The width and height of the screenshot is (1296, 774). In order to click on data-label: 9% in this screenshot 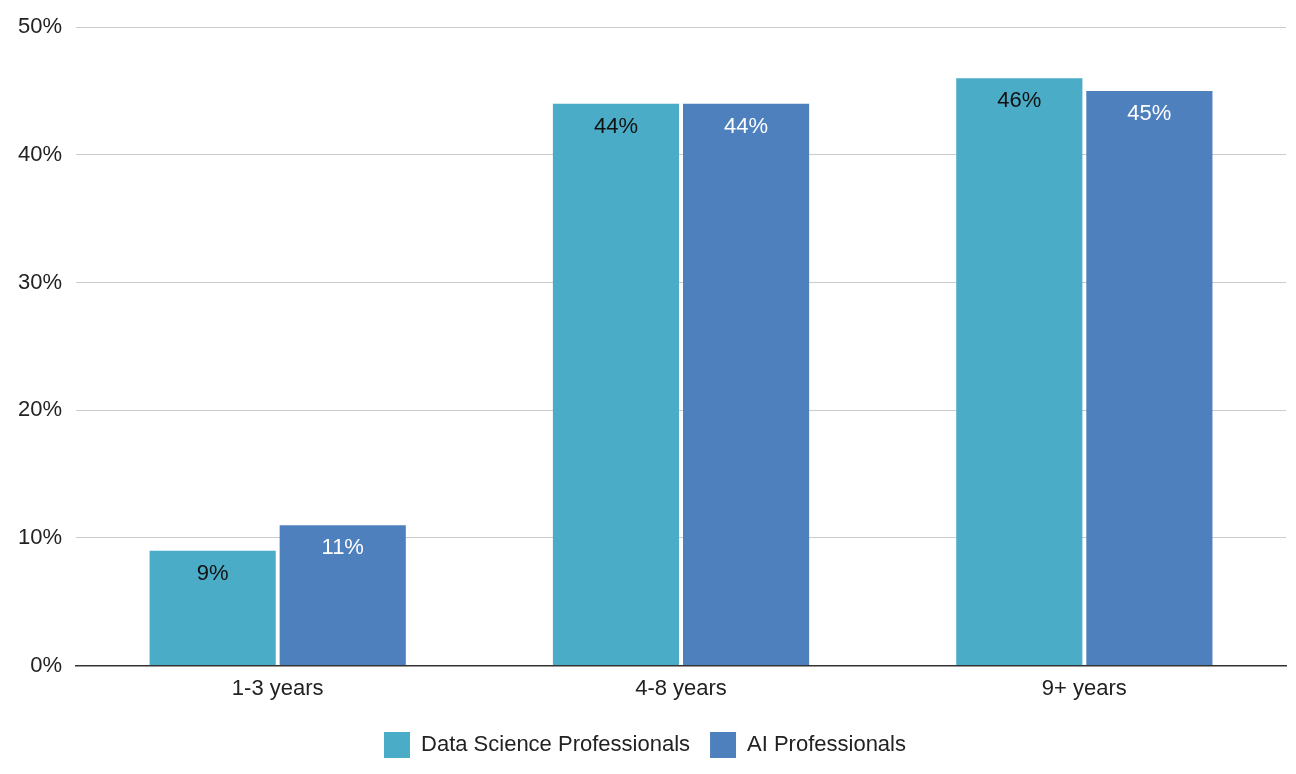, I will do `click(212, 572)`.